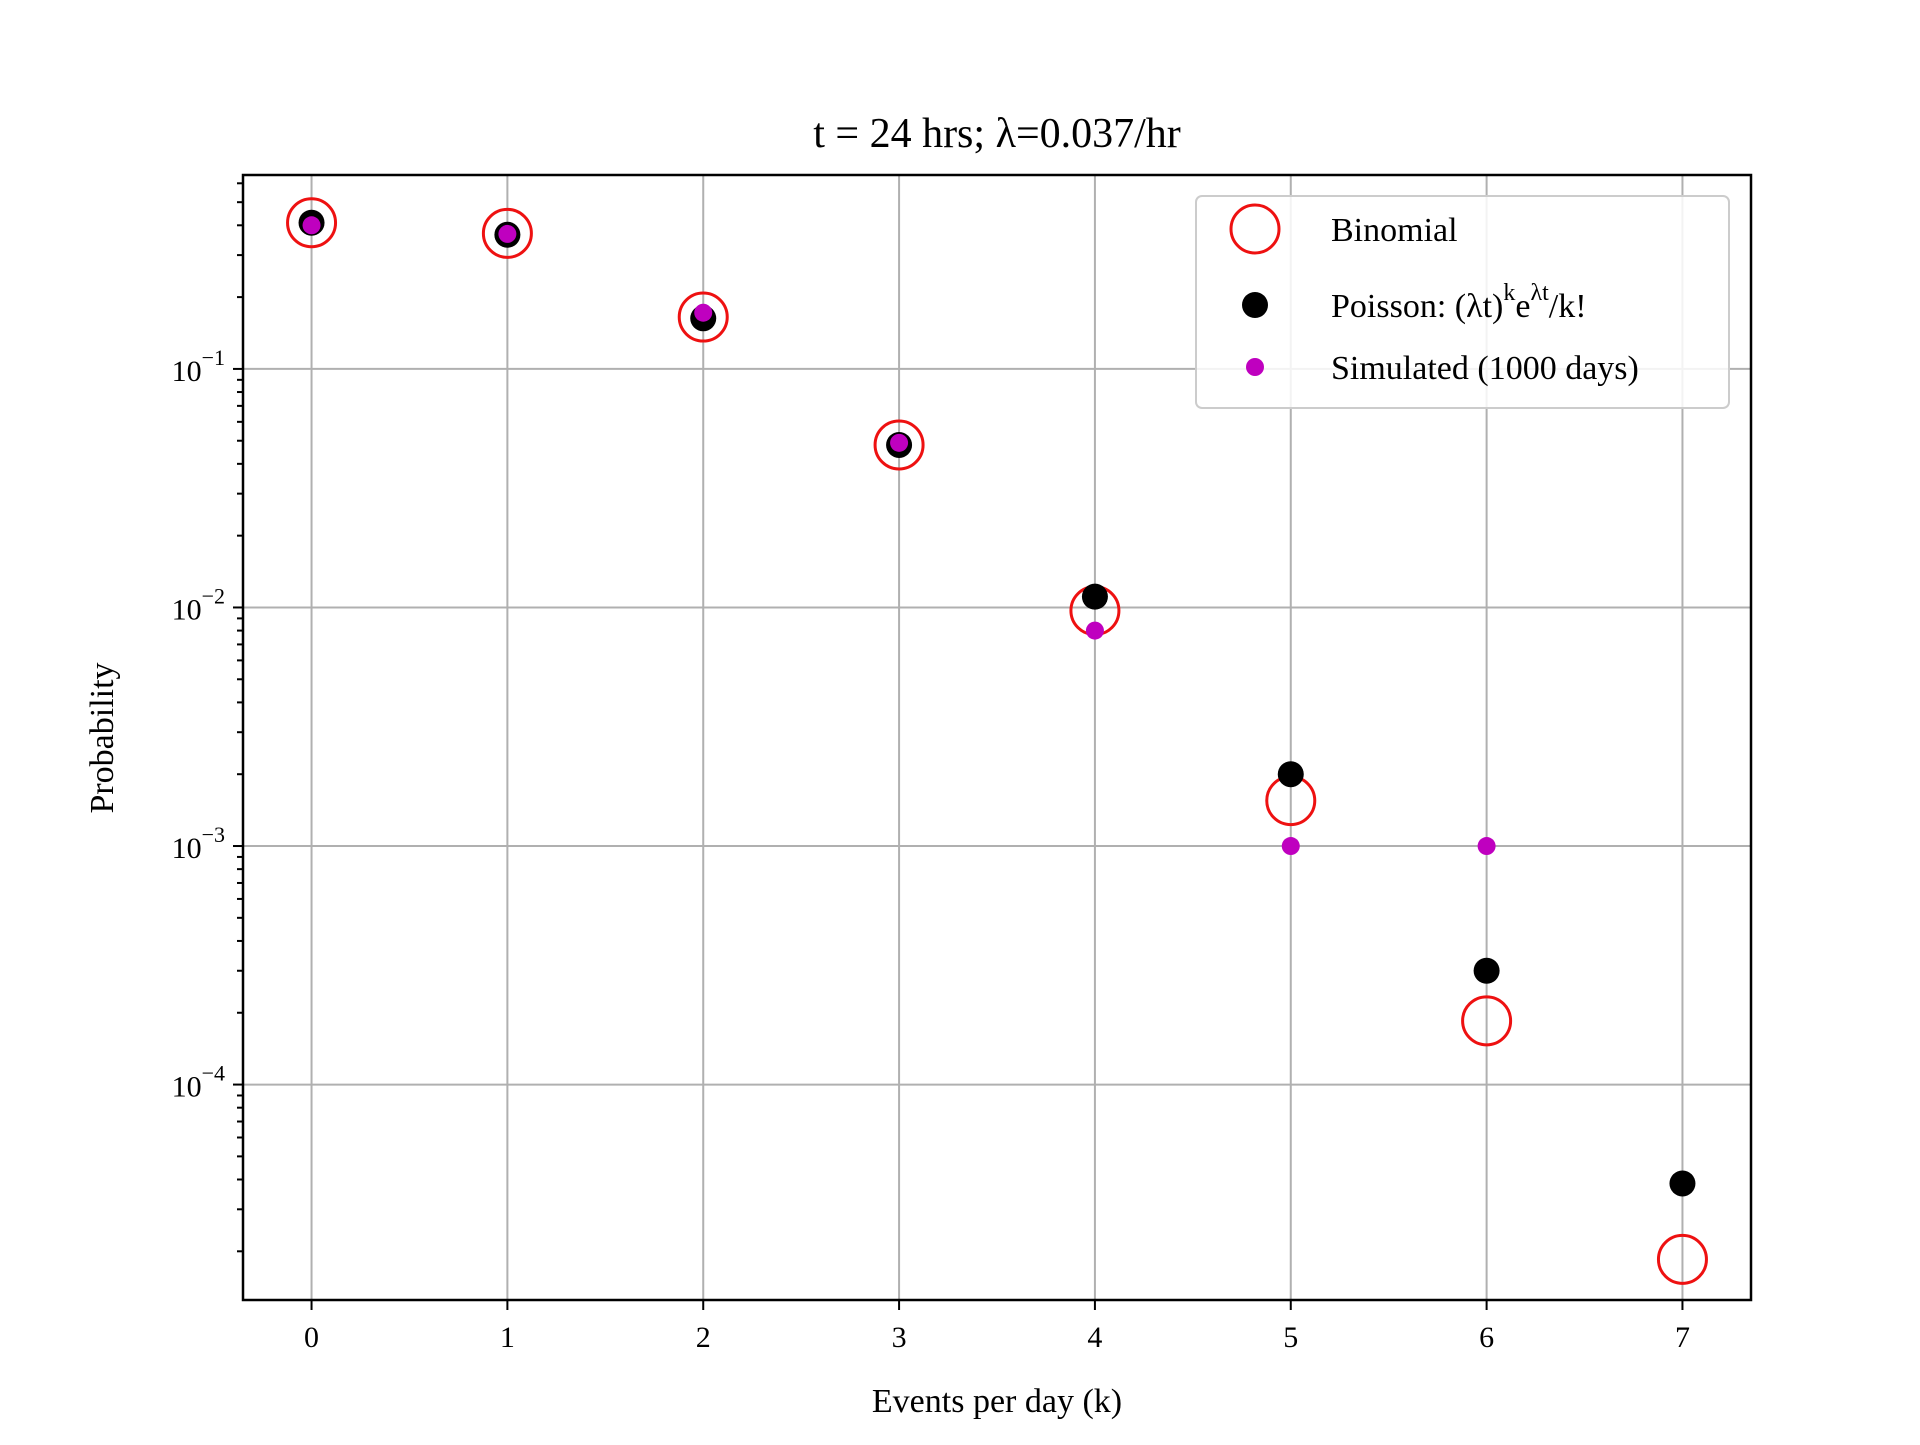 This screenshot has height=1445, width=1920. Describe the element at coordinates (997, 134) in the screenshot. I see `chart-title: t = 24 hrs; λ=0.037/hr` at that location.